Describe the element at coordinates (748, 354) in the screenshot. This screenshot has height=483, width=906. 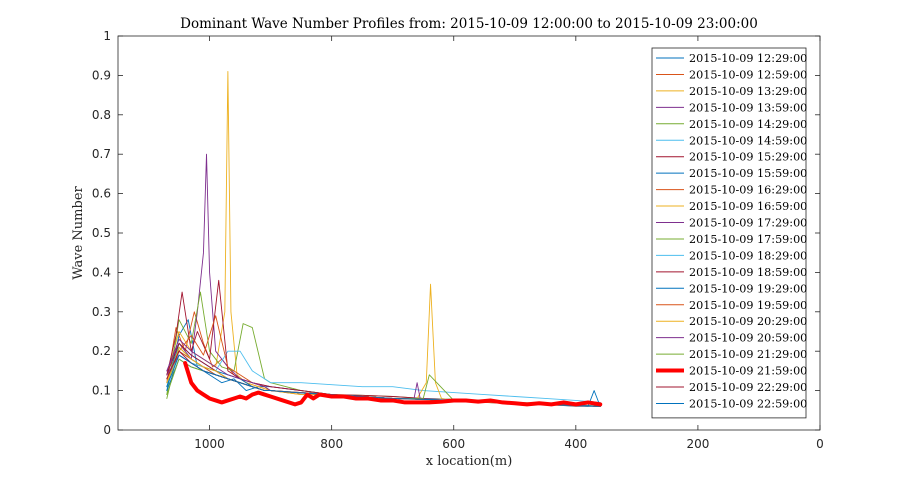
I see `legend-entry-18: 2015-10-09 21:29:00` at that location.